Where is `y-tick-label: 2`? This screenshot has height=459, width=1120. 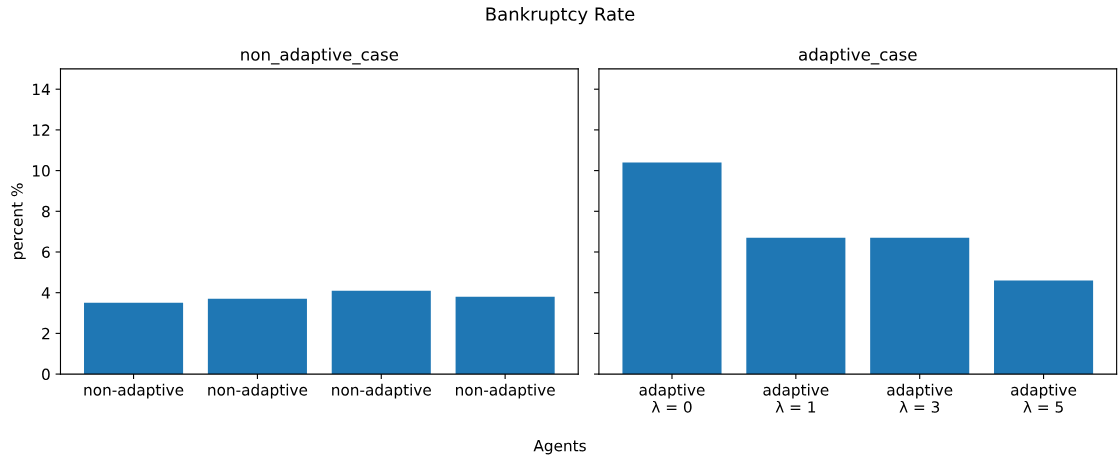 y-tick-label: 2 is located at coordinates (46, 333).